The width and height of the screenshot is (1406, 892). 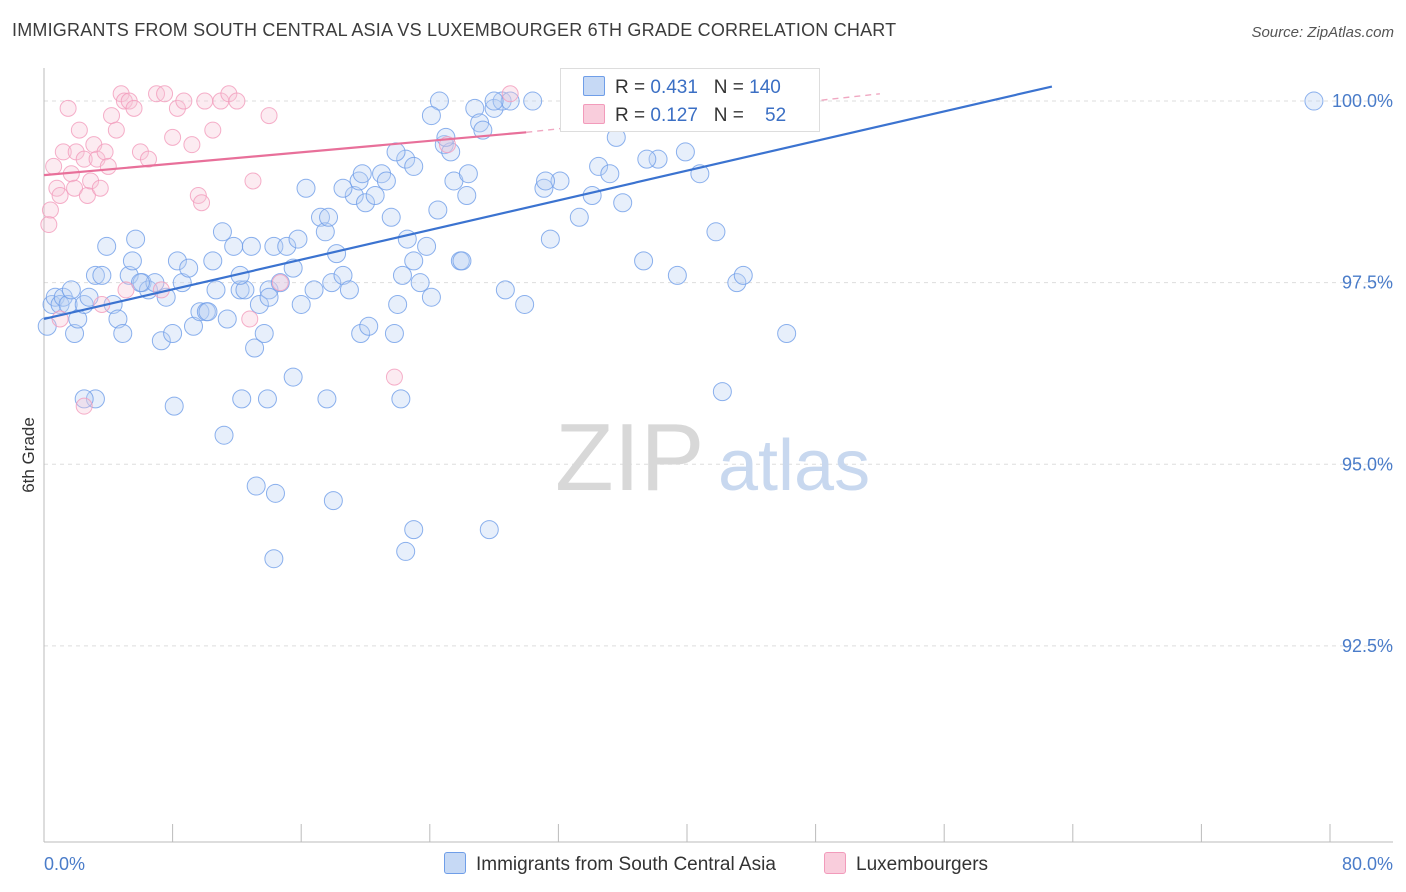 I want to click on watermark-zip: ZIP, so click(x=629, y=457).